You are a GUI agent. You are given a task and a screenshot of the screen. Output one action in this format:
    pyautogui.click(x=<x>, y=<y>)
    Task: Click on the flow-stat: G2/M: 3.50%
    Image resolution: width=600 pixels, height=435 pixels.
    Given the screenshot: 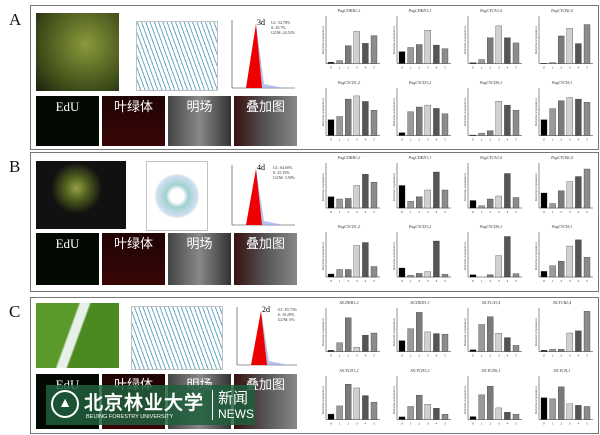 What is the action you would take?
    pyautogui.click(x=284, y=177)
    